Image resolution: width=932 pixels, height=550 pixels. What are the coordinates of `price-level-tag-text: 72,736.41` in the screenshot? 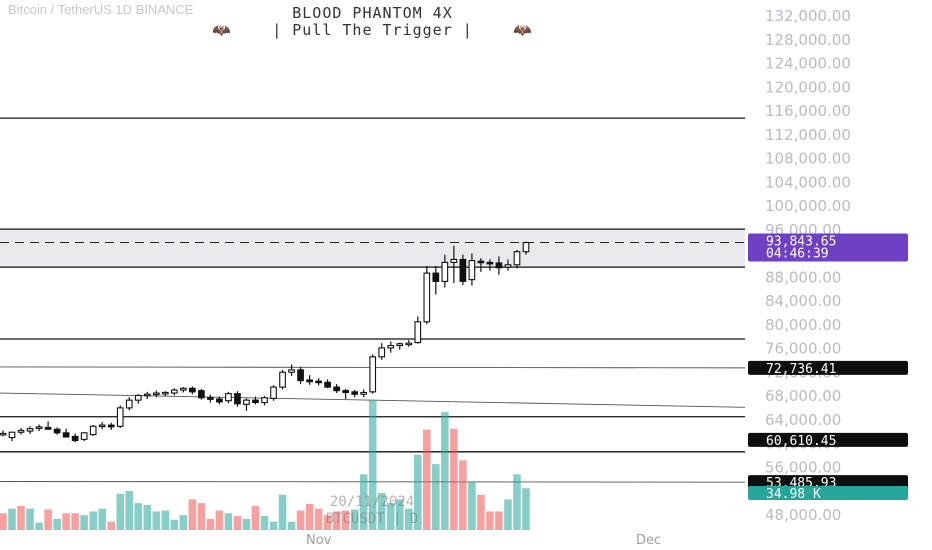 It's located at (801, 369).